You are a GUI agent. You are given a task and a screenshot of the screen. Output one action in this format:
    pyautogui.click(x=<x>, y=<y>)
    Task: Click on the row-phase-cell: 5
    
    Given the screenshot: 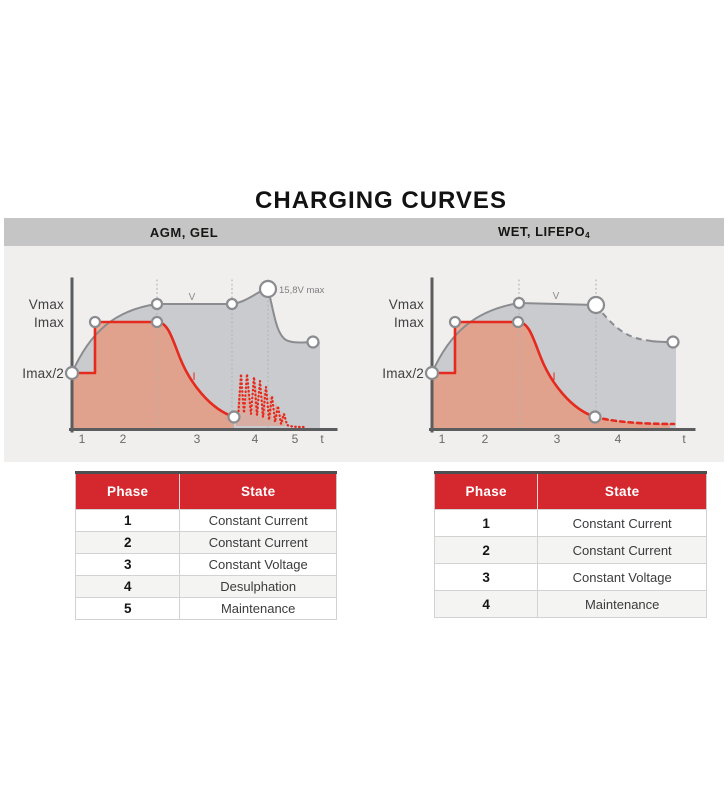 What is the action you would take?
    pyautogui.click(x=127, y=608)
    